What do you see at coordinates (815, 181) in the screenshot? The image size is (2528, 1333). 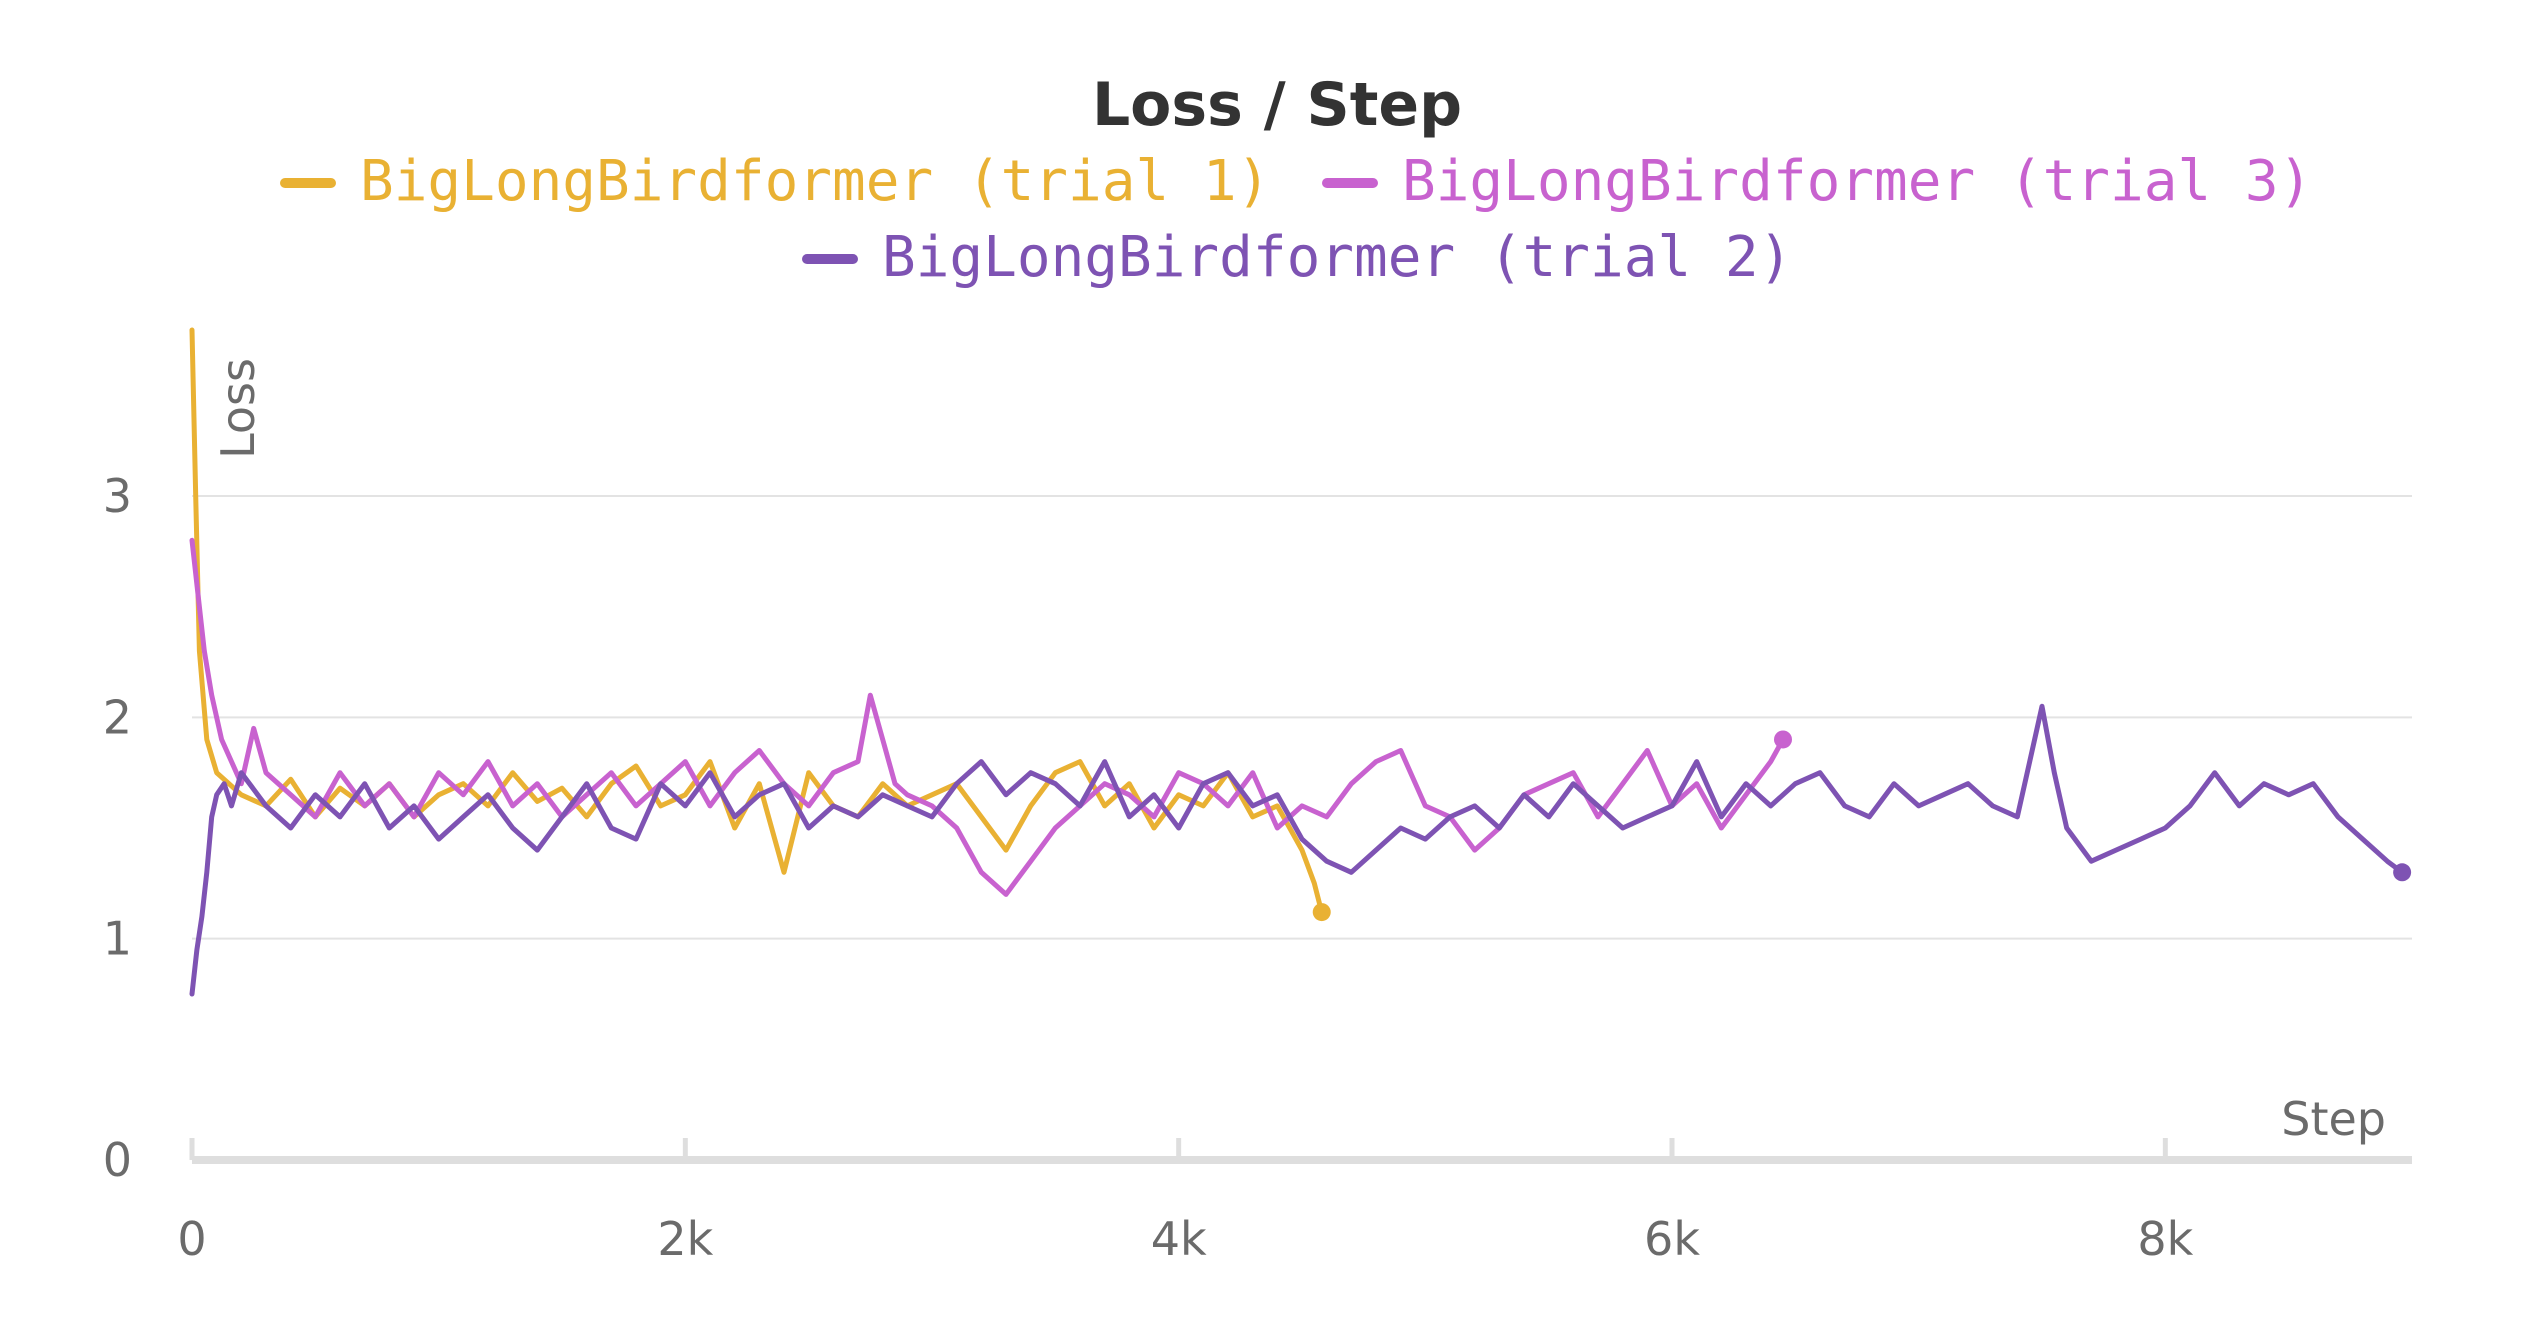 I see `legend-label: BigLongBirdformer (trial 1)` at bounding box center [815, 181].